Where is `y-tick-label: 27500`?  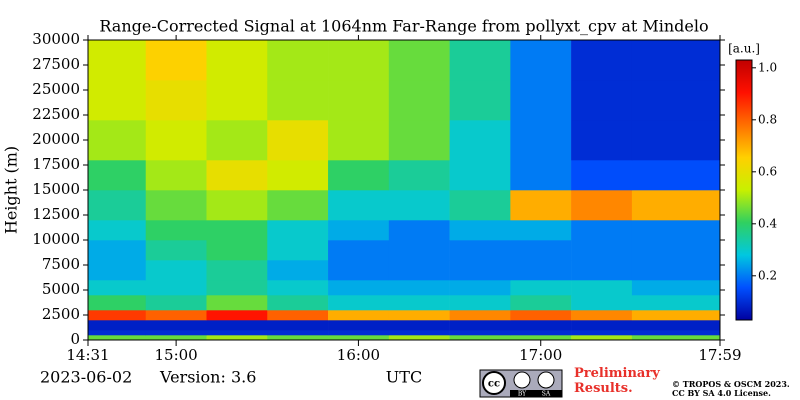
y-tick-label: 27500 is located at coordinates (56, 64).